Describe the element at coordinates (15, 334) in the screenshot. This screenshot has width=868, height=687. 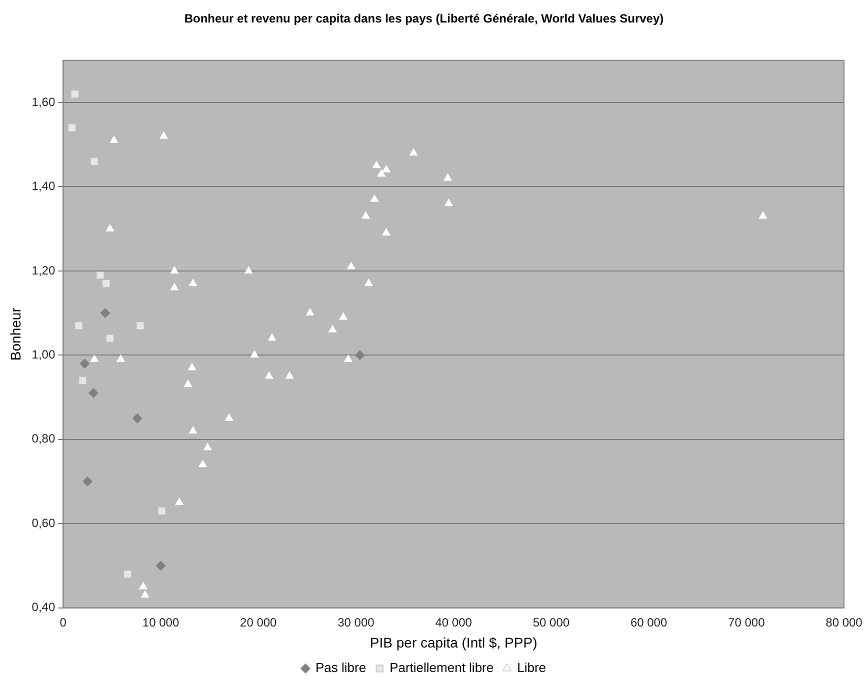
I see `y-axis-title: Bonheur` at that location.